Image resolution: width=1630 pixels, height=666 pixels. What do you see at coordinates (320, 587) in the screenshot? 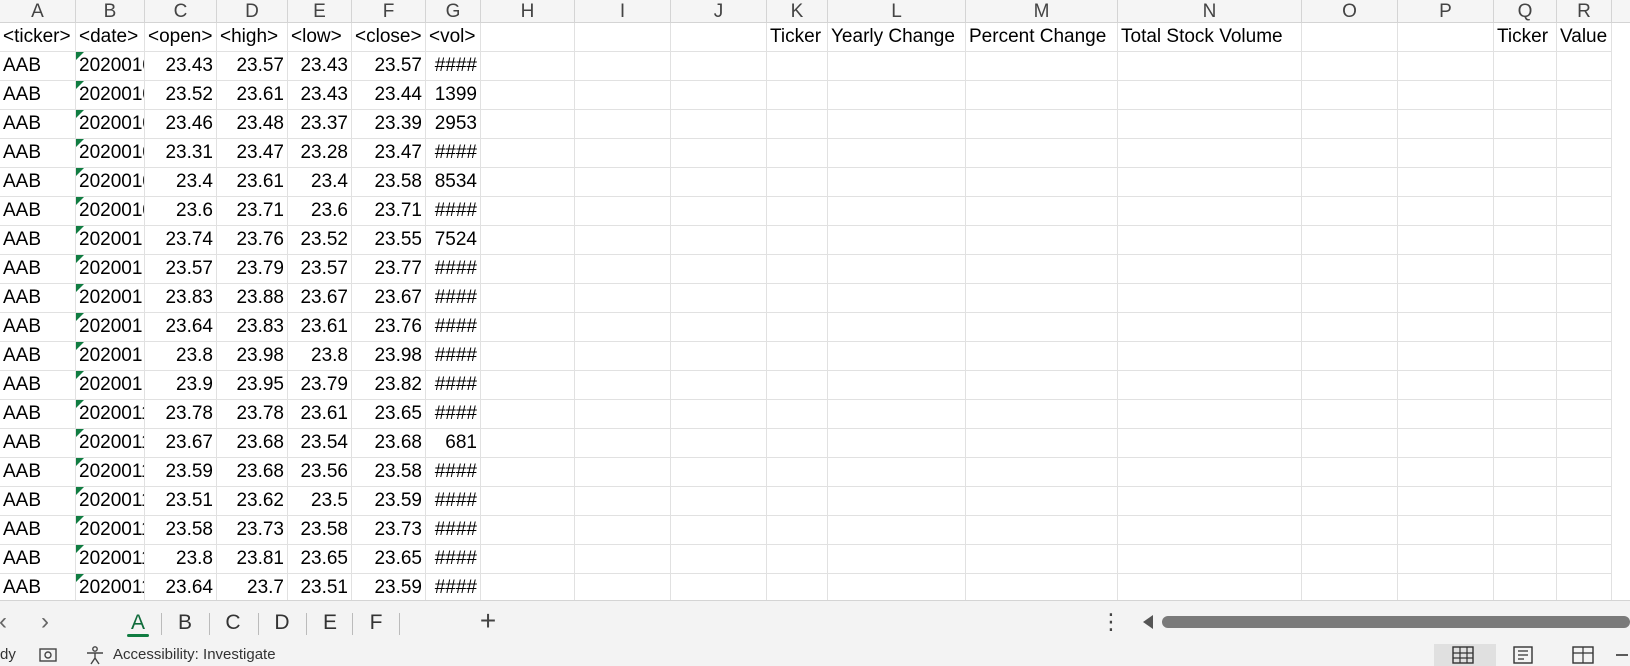
I see `cell-e: 23.51` at bounding box center [320, 587].